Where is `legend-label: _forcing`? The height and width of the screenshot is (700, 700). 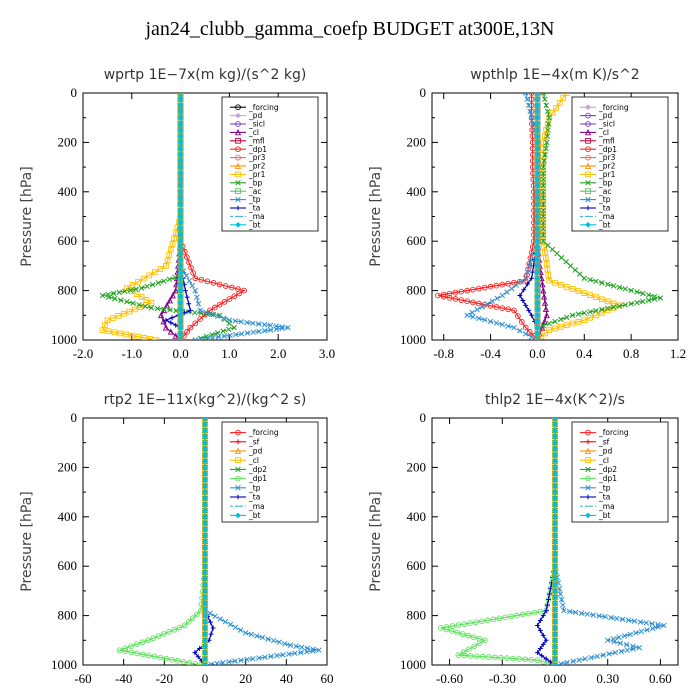 legend-label: _forcing is located at coordinates (263, 432).